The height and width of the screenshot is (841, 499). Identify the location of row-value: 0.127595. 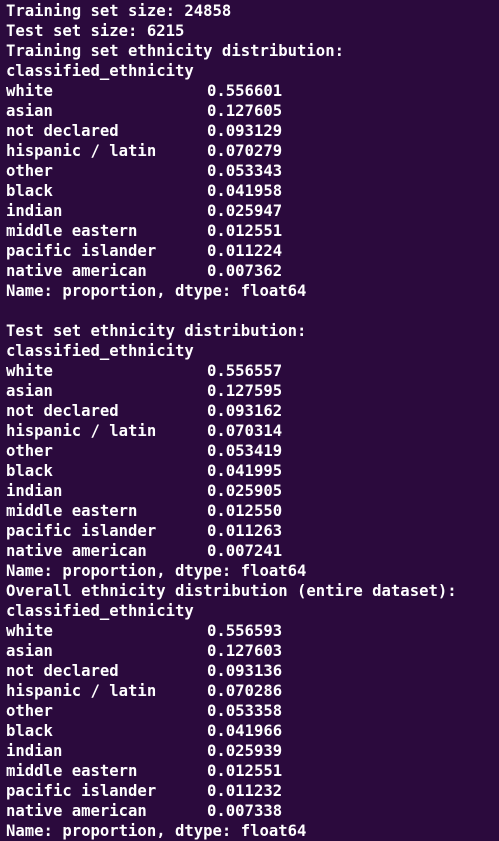
(245, 391).